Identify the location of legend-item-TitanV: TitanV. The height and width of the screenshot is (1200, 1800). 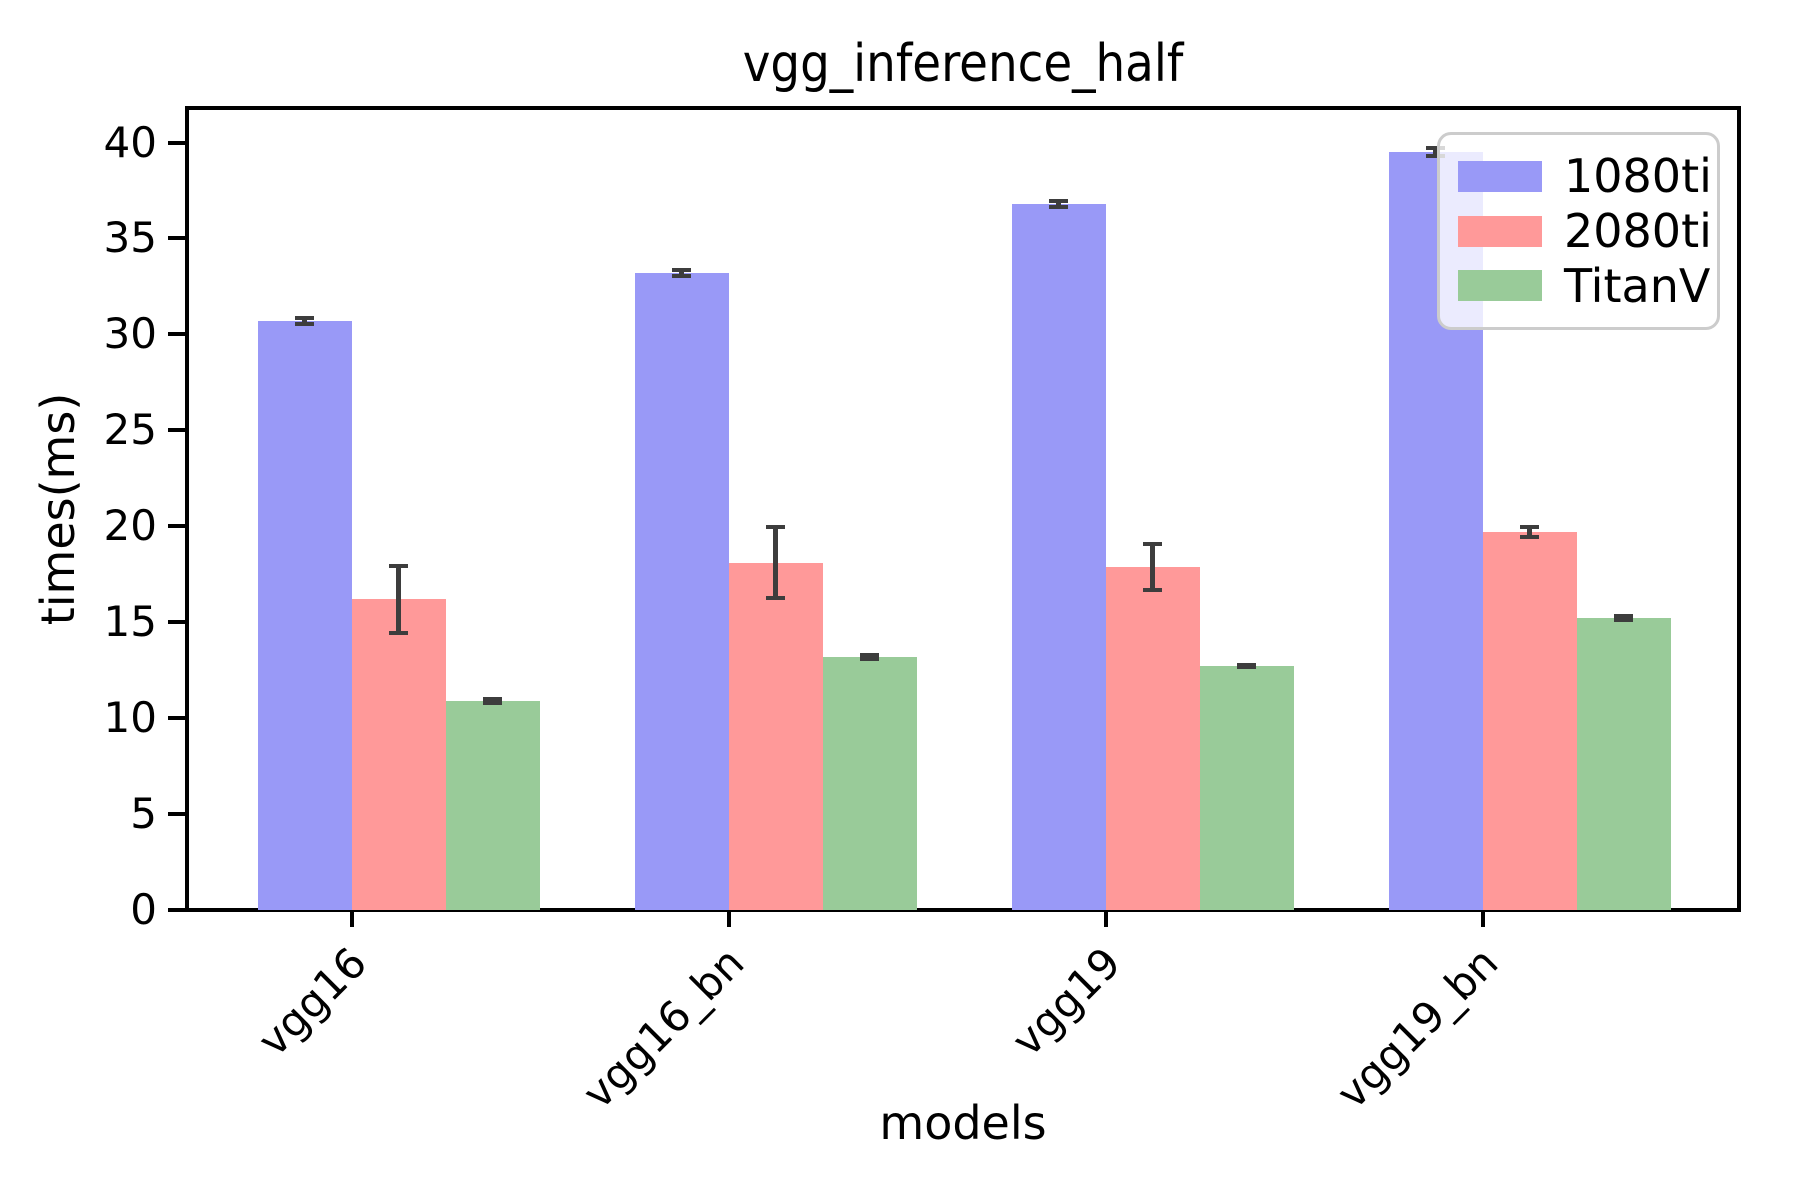
(1584, 285).